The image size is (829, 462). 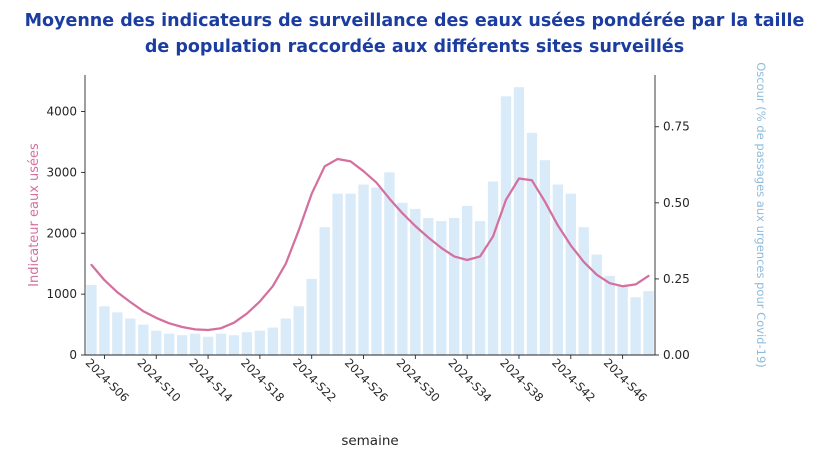 I want to click on y-tick-label-left: 1000, so click(x=61, y=294).